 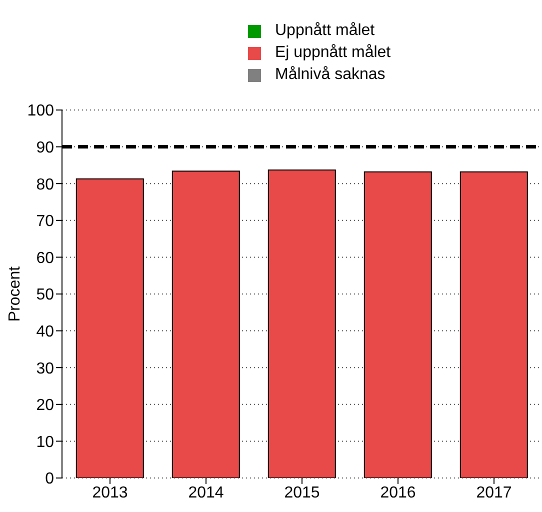 What do you see at coordinates (494, 493) in the screenshot?
I see `x-tick-label: 2017` at bounding box center [494, 493].